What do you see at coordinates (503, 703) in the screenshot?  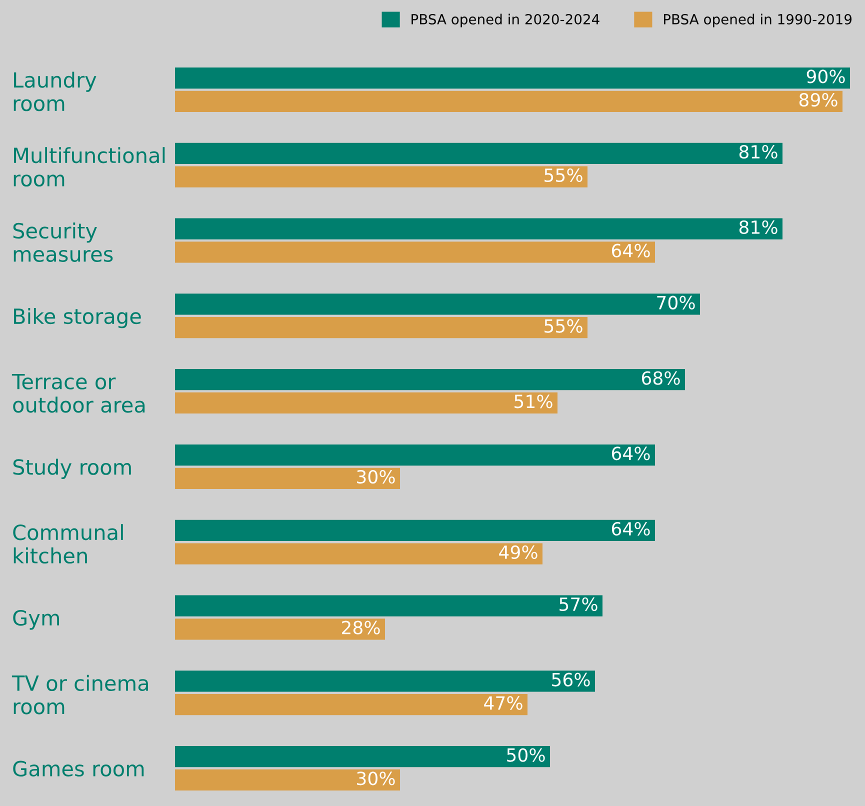 I see `data-label: 47%` at bounding box center [503, 703].